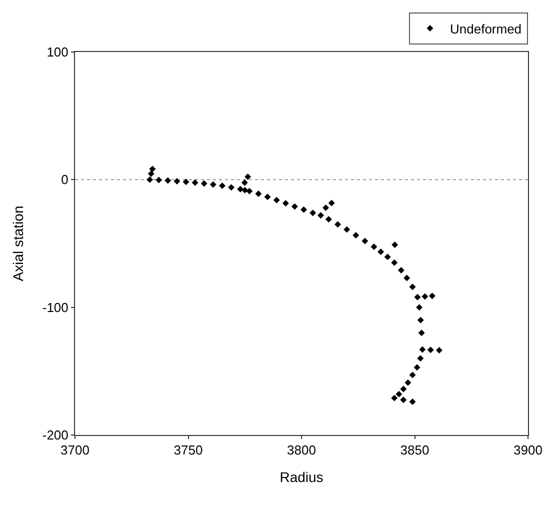 This screenshot has width=553, height=505. I want to click on y-tick-label: 100, so click(57, 52).